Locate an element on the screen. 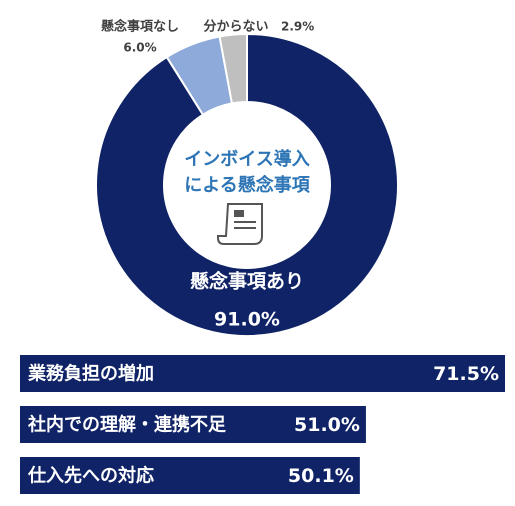 The height and width of the screenshot is (506, 515). donut-title: インボイス導入 is located at coordinates (246, 159).